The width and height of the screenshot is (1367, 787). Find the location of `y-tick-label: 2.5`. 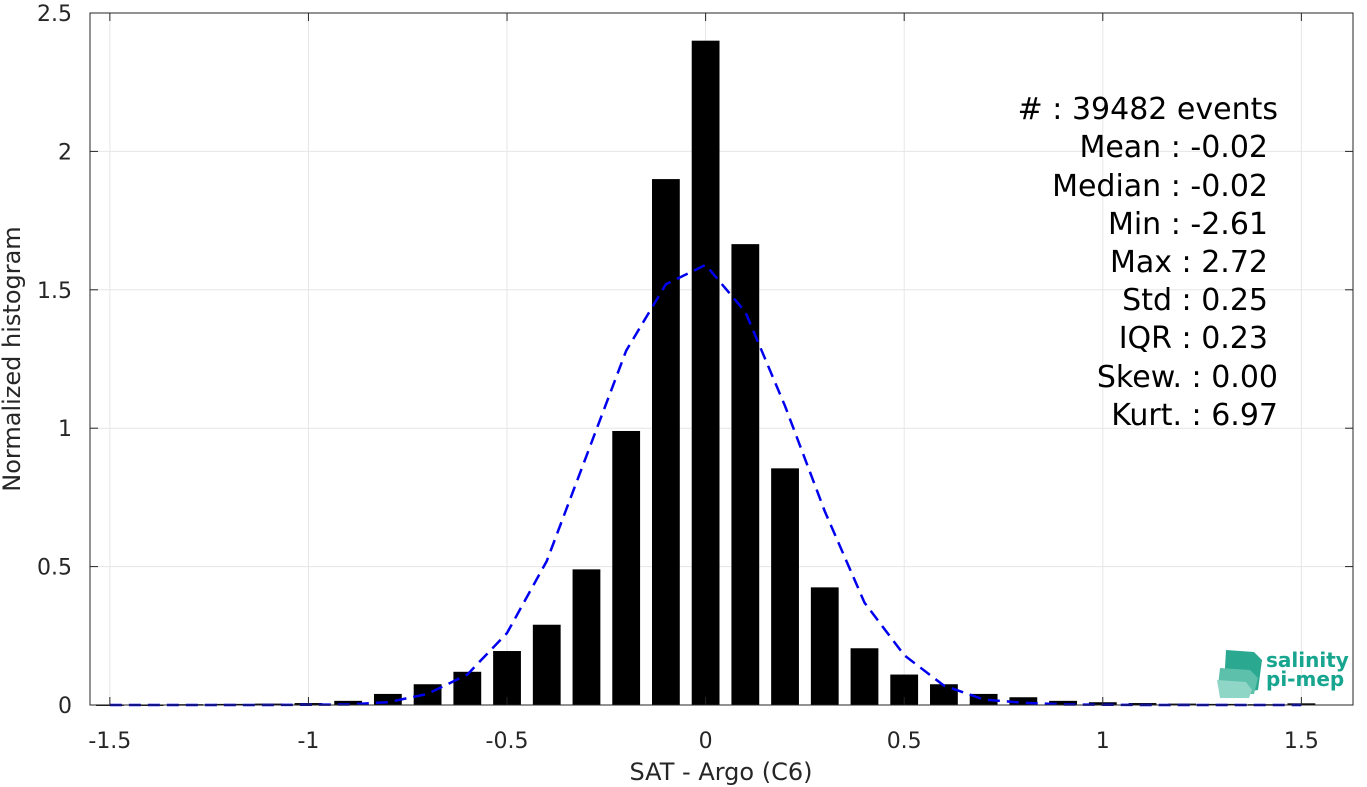

y-tick-label: 2.5 is located at coordinates (54, 14).